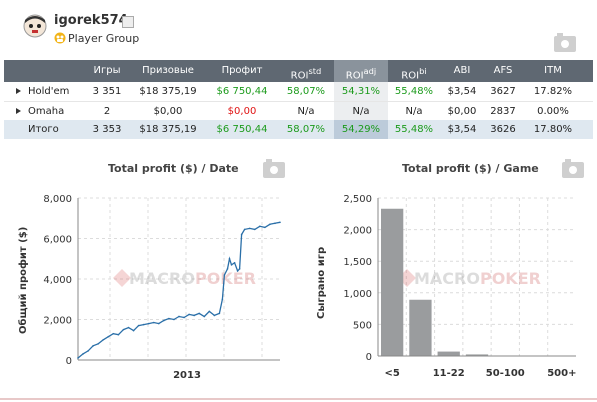  What do you see at coordinates (298, 29) in the screenshot?
I see `profile-header: igorek574 Player Group` at bounding box center [298, 29].